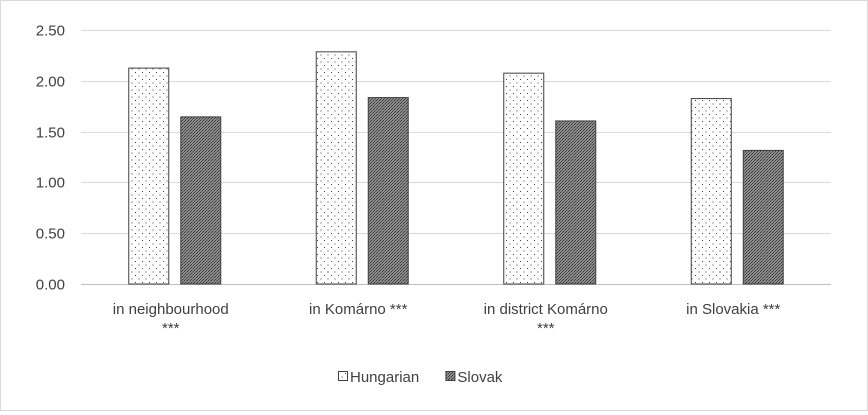 This screenshot has height=415, width=868. What do you see at coordinates (733, 309) in the screenshot?
I see `x-tick-label: in Slovakia ***` at bounding box center [733, 309].